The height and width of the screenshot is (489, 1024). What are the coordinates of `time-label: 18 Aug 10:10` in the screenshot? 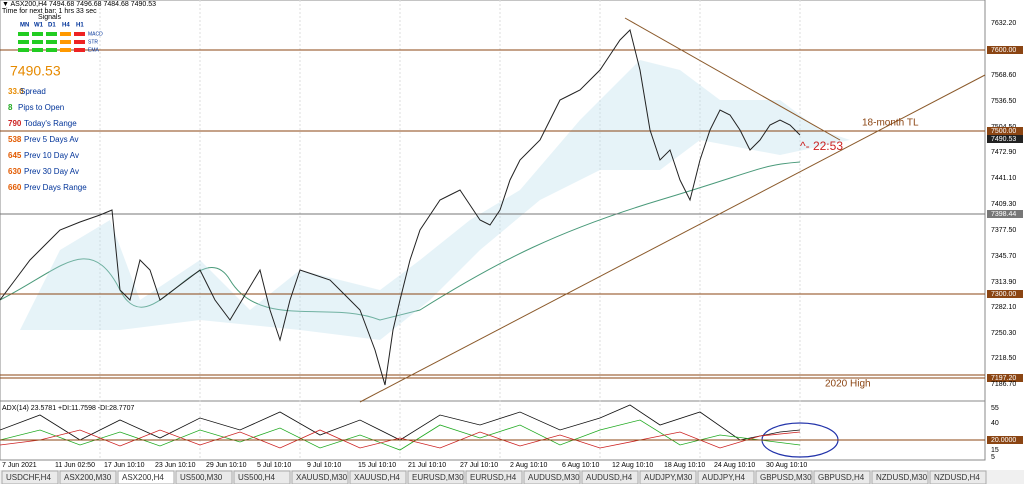 It's located at (684, 465).